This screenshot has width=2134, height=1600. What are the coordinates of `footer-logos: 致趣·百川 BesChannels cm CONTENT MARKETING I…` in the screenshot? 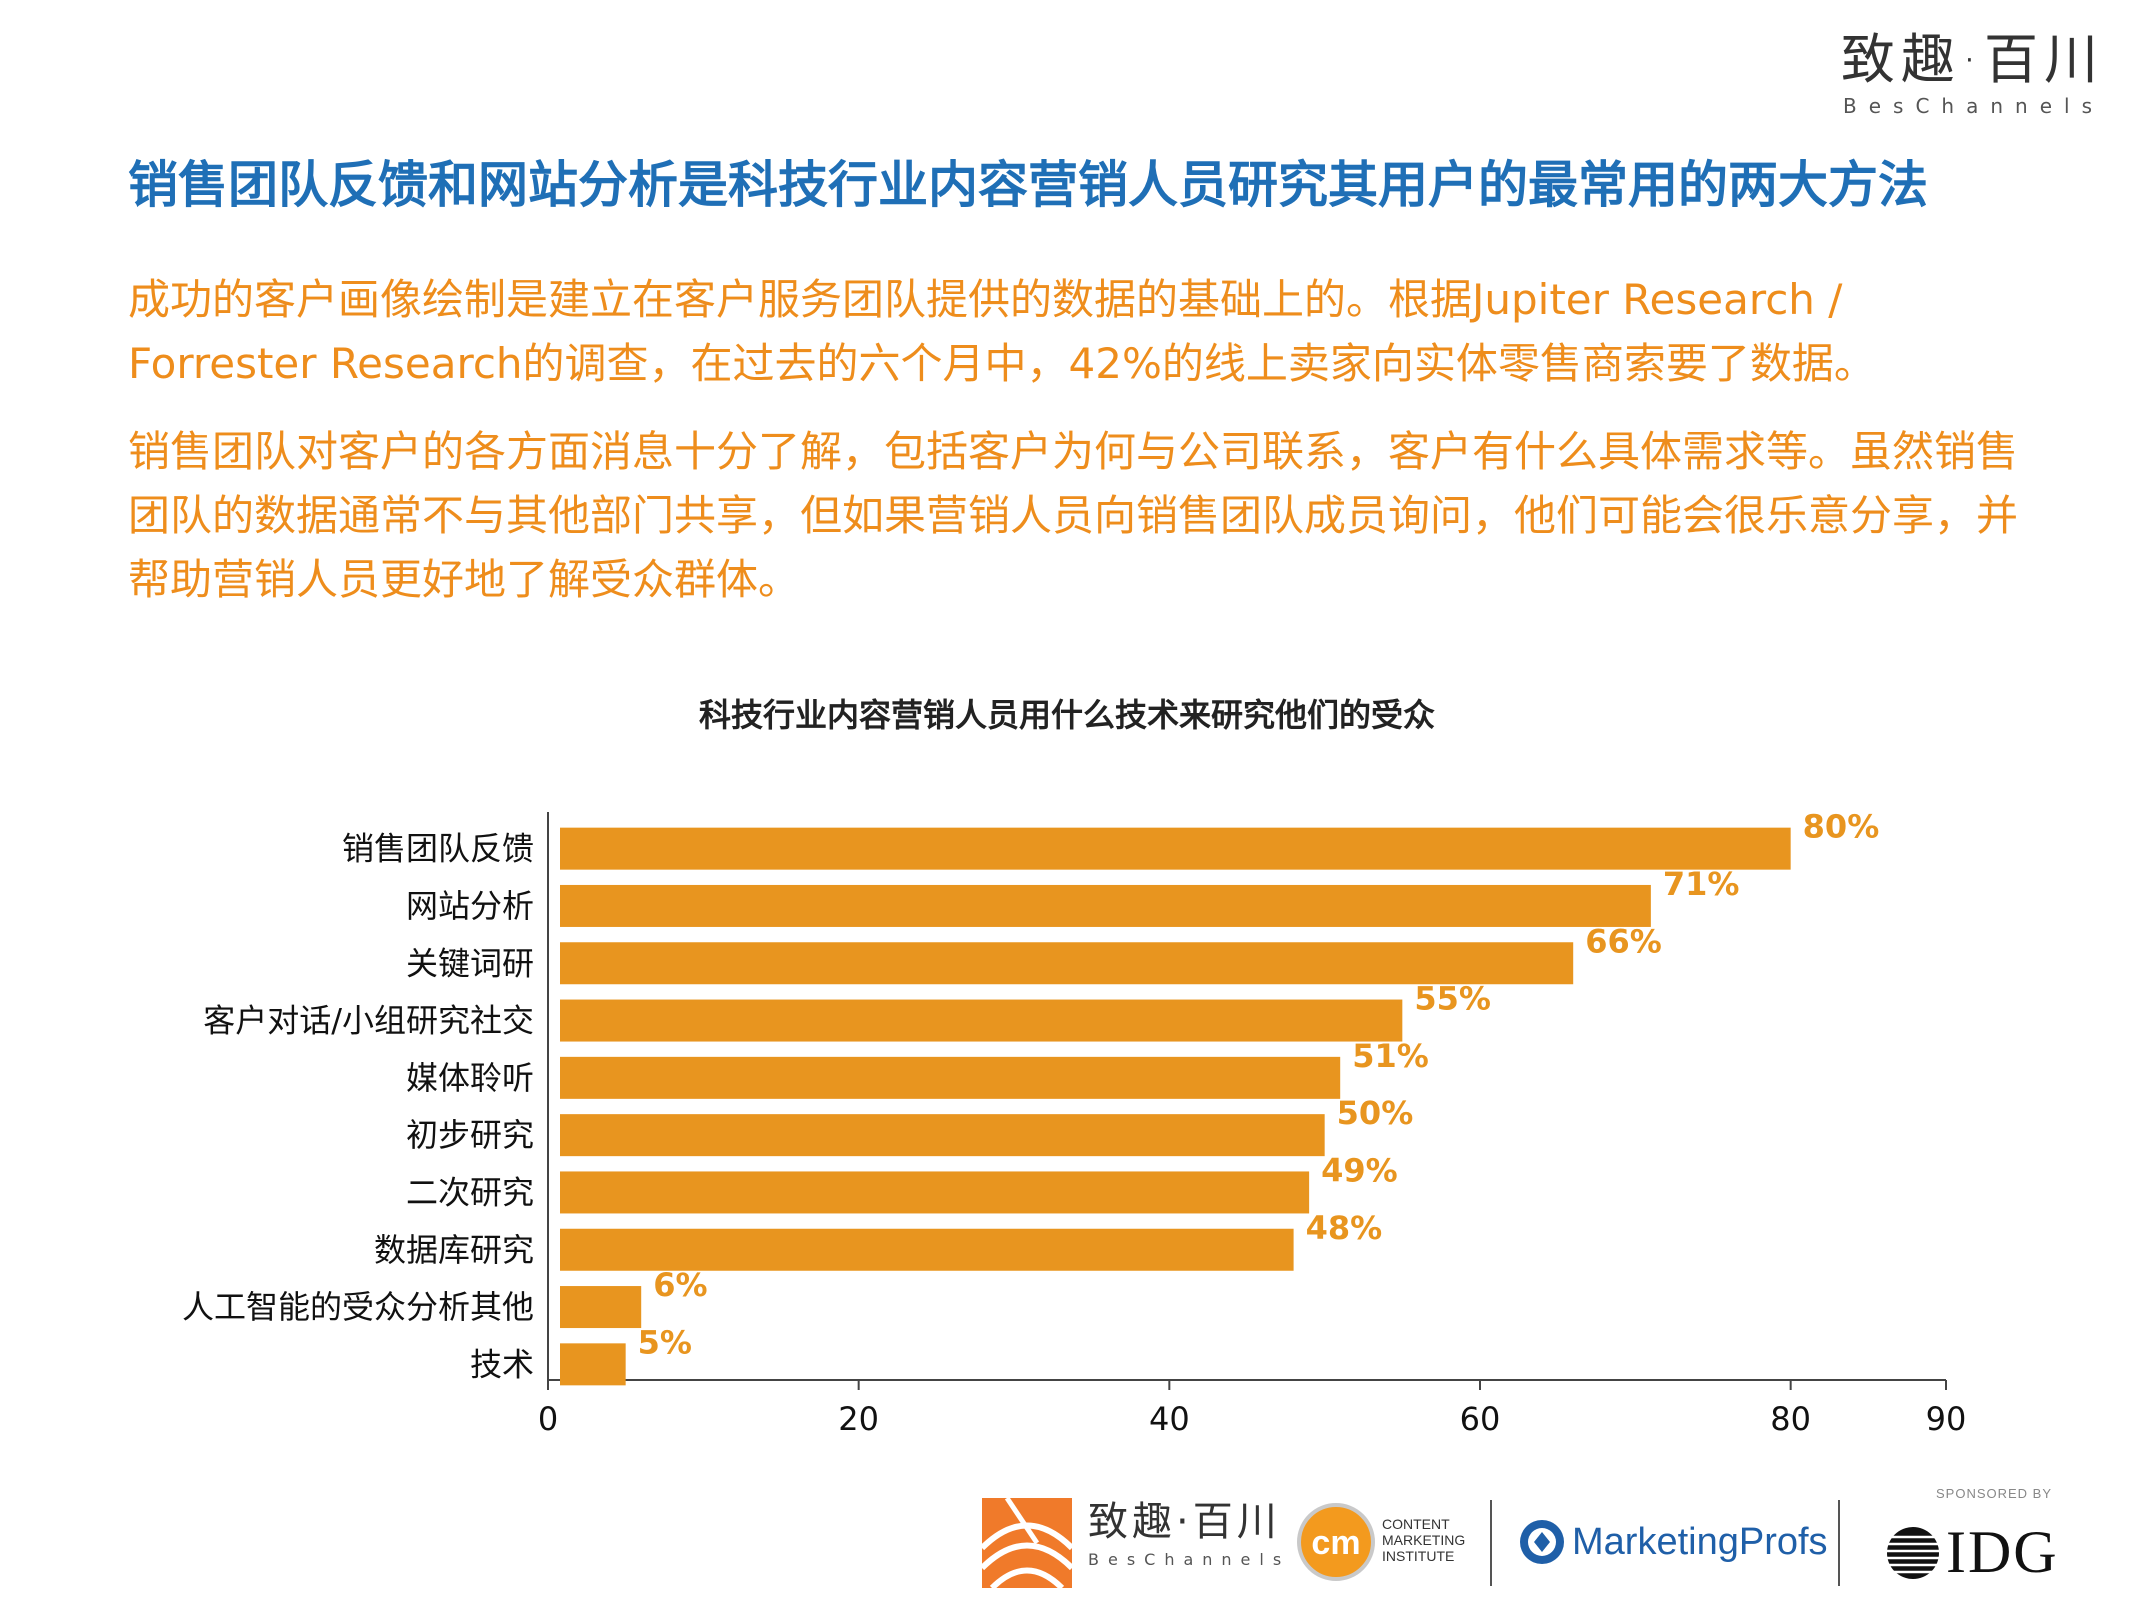 It's located at (1067, 1543).